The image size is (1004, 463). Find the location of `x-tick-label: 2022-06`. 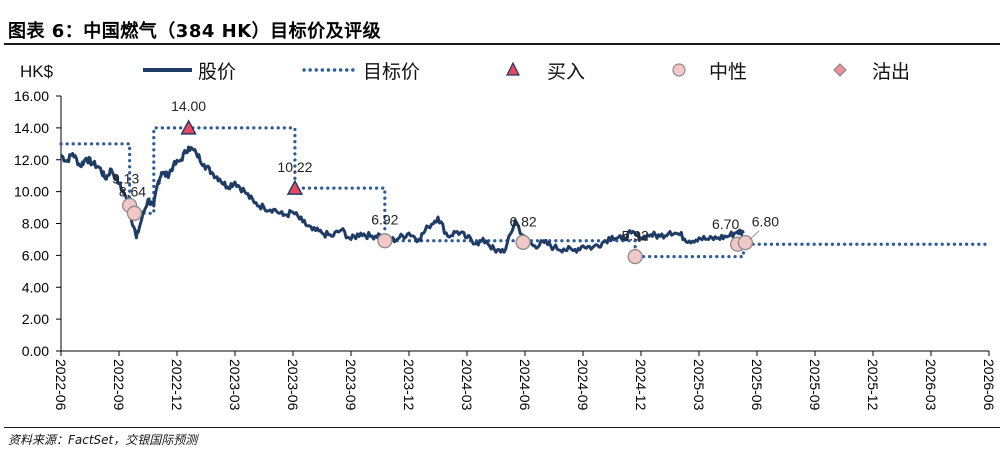

x-tick-label: 2022-06 is located at coordinates (61, 385).